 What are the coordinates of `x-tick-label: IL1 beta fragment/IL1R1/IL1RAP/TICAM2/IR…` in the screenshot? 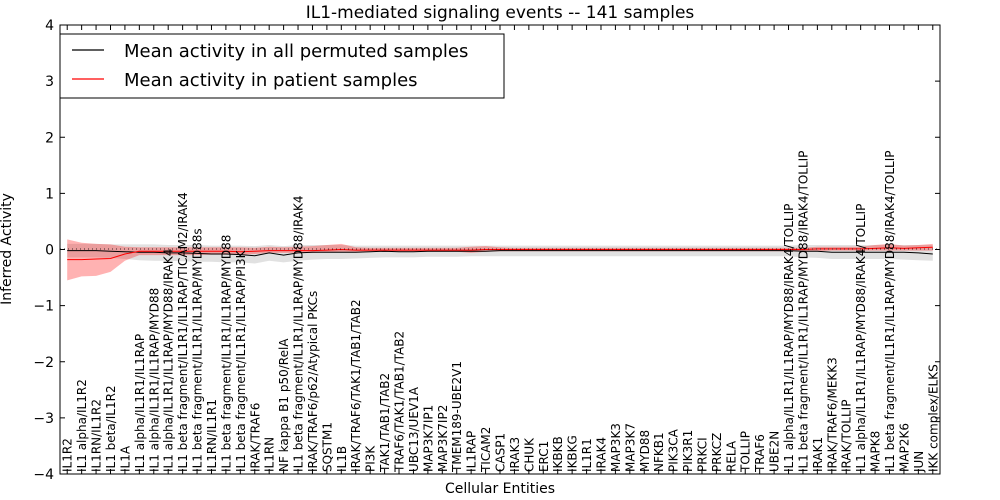 It's located at (183, 332).